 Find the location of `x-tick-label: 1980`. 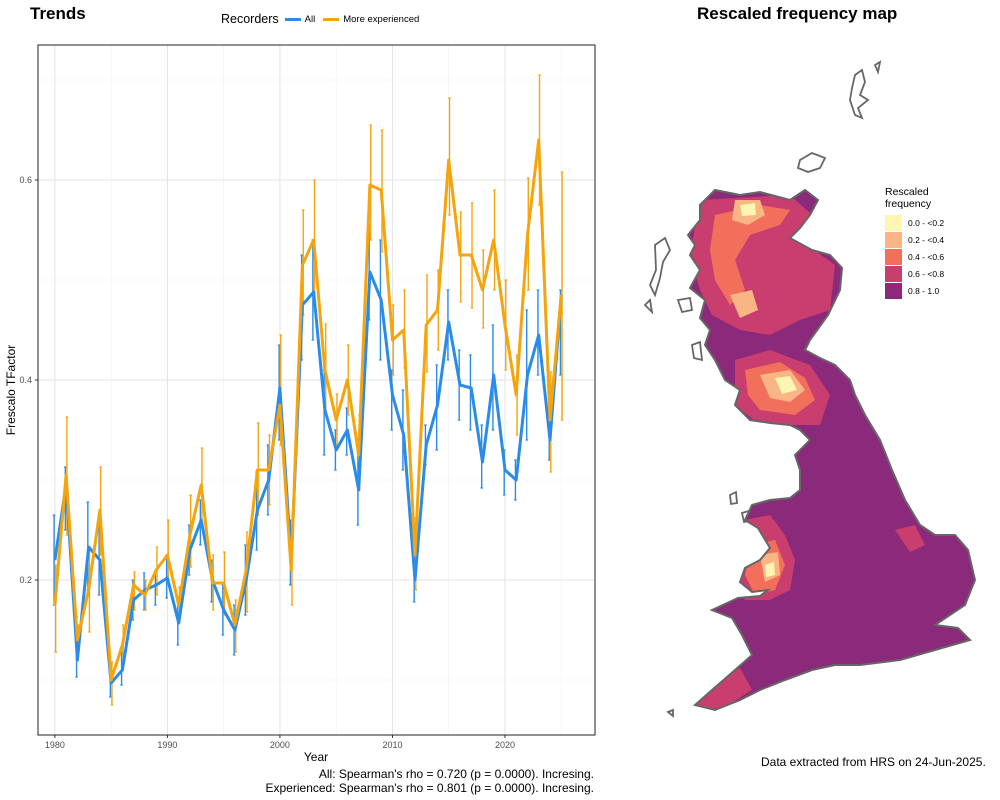

x-tick-label: 1980 is located at coordinates (55, 745).